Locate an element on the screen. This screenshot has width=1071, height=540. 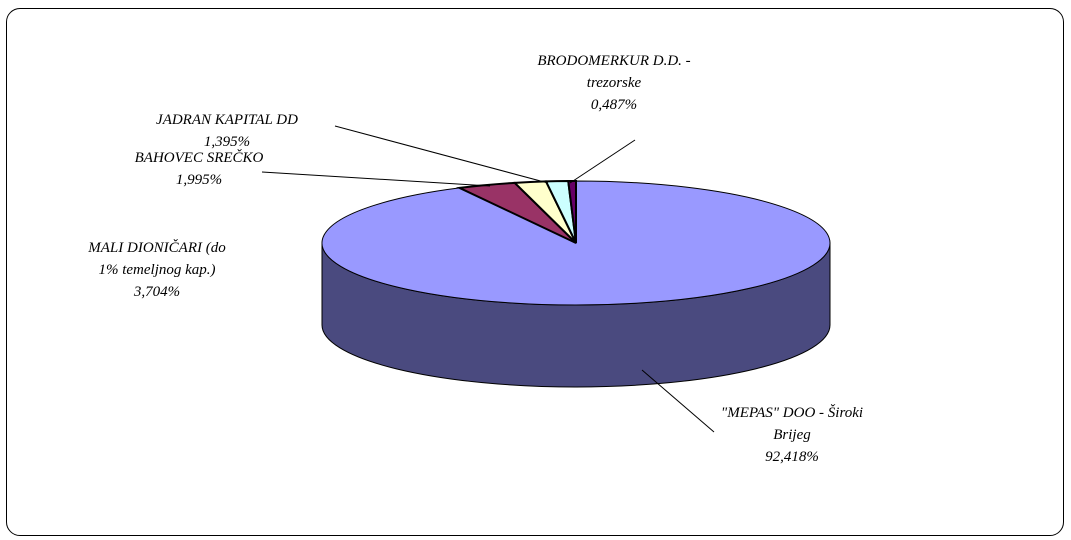
slice-label-0: "MEPAS" DOO - Široki Brijeg 92,418% is located at coordinates (792, 434).